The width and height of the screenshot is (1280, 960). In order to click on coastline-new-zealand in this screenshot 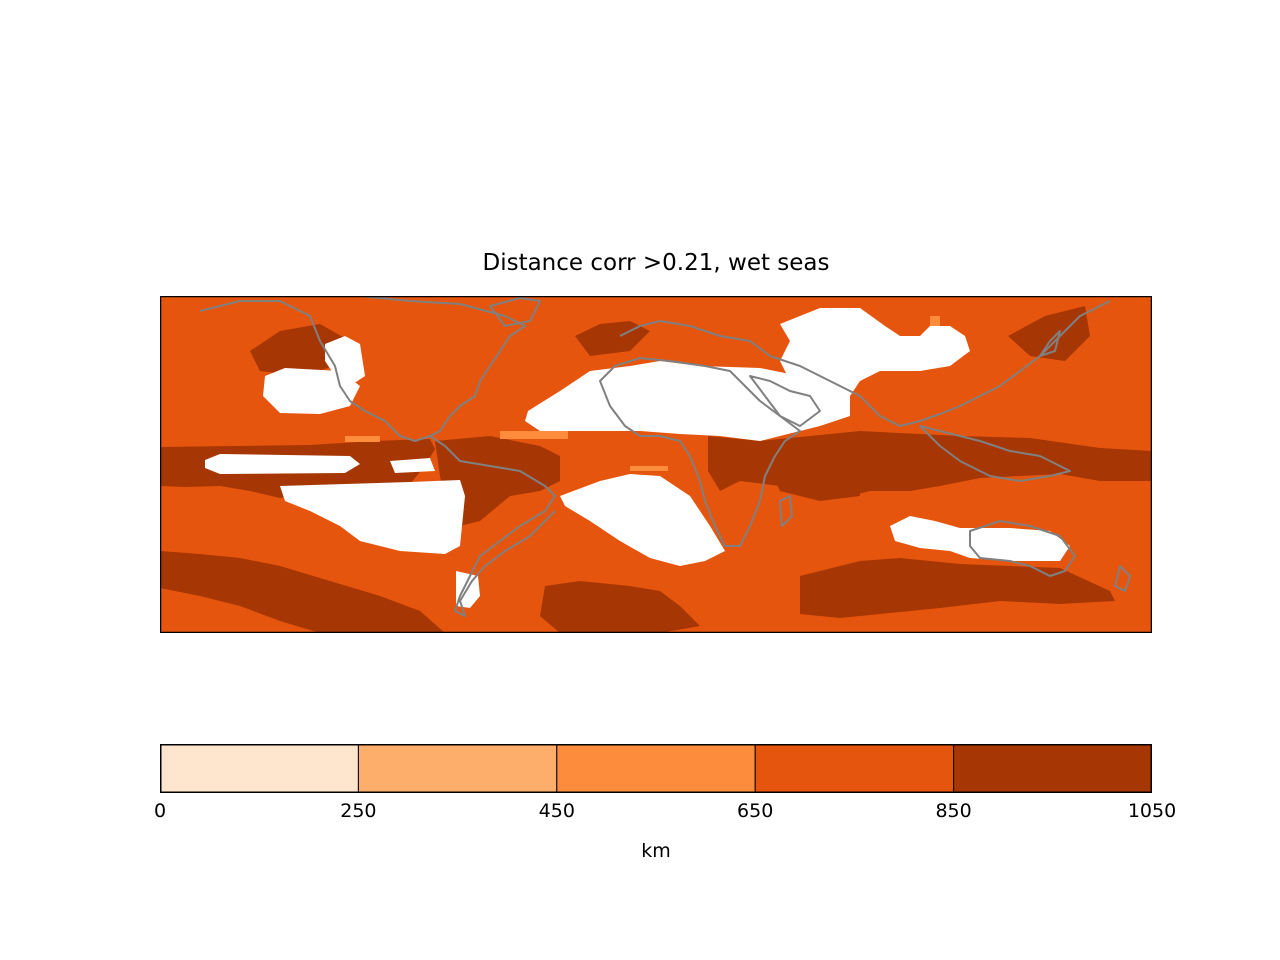, I will do `click(1122, 578)`.